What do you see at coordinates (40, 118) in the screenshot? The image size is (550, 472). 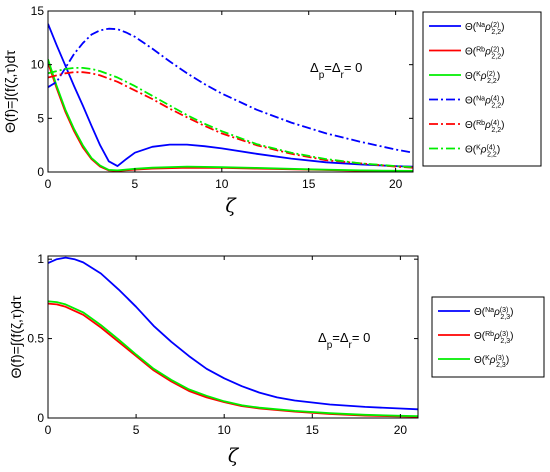 I see `y-tick-label: 5` at bounding box center [40, 118].